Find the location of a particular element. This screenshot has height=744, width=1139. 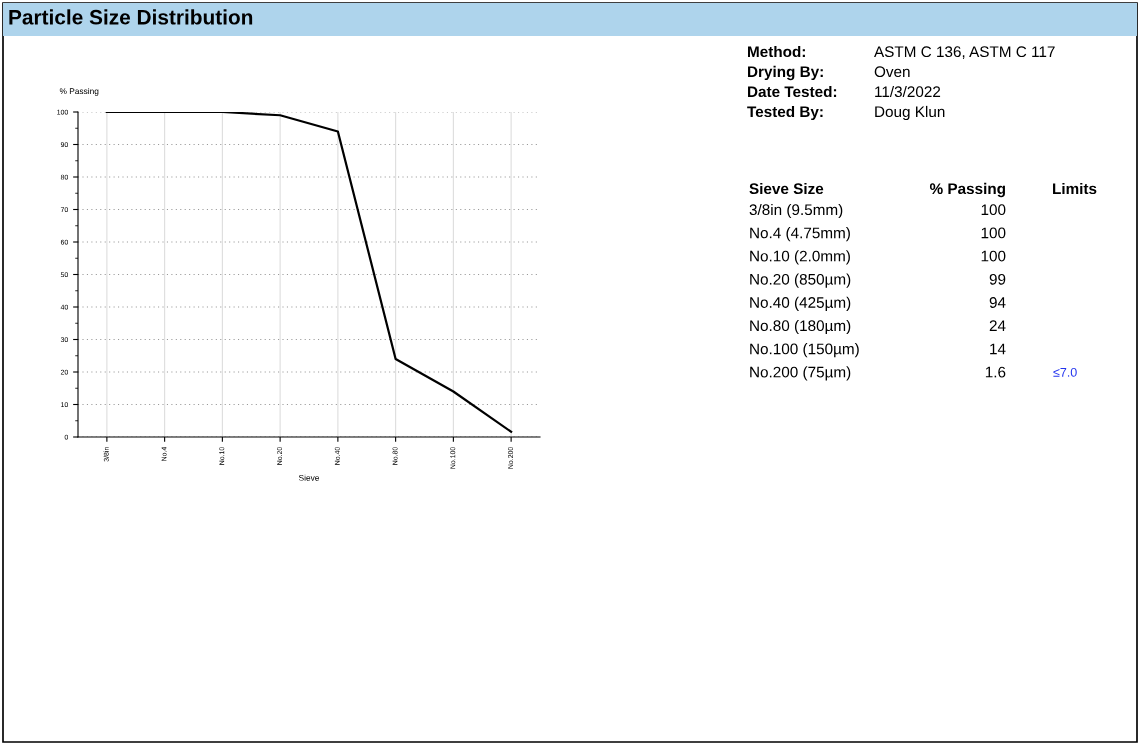

text: ASTM C 136, ASTM C 117 is located at coordinates (964, 52).